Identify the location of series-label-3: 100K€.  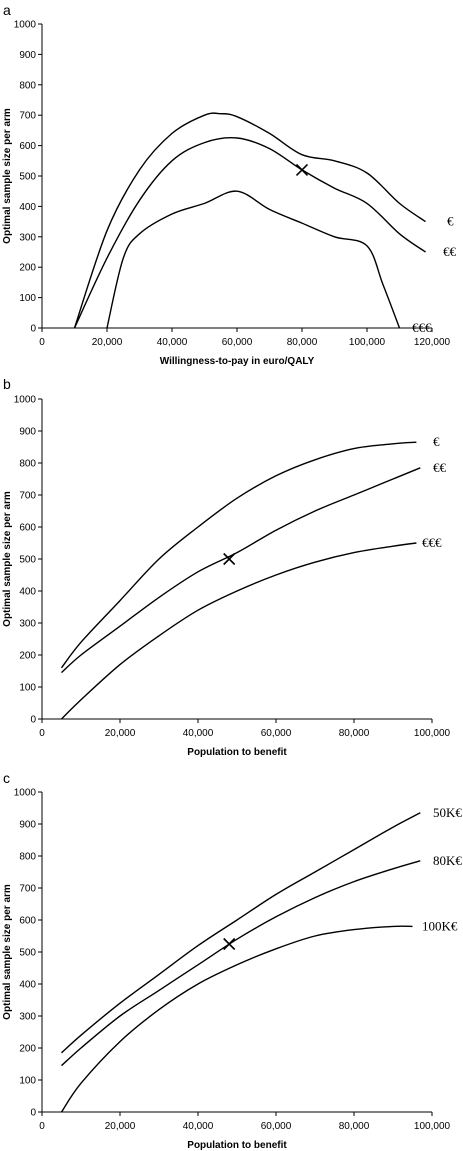
(440, 925).